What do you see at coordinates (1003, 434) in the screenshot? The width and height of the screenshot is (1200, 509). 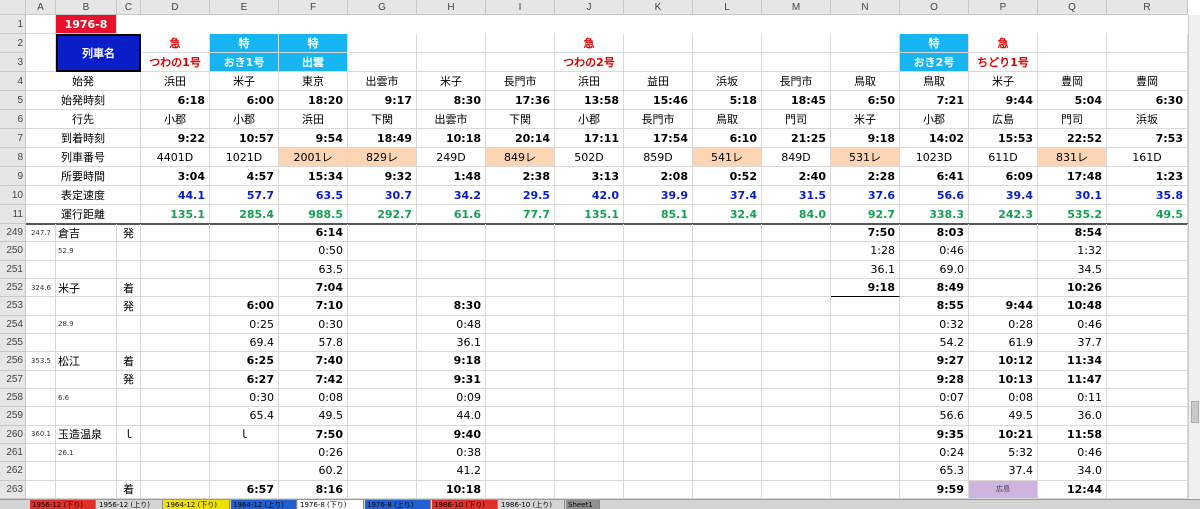 I see `cell-p-260: 10:21` at bounding box center [1003, 434].